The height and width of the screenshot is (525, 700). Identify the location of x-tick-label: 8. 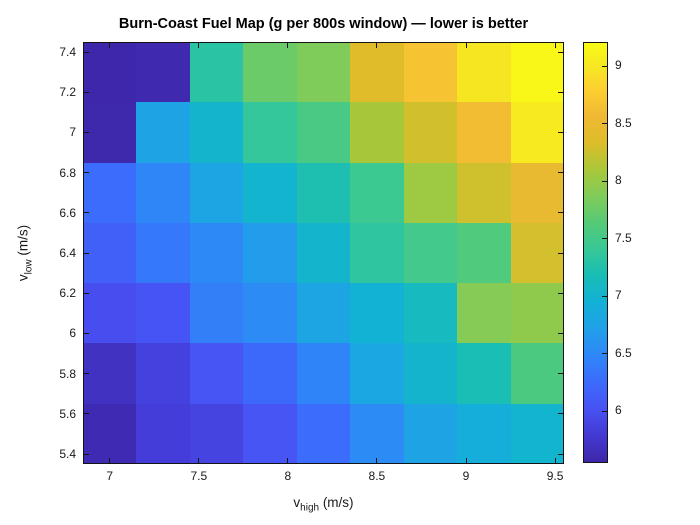
(288, 476).